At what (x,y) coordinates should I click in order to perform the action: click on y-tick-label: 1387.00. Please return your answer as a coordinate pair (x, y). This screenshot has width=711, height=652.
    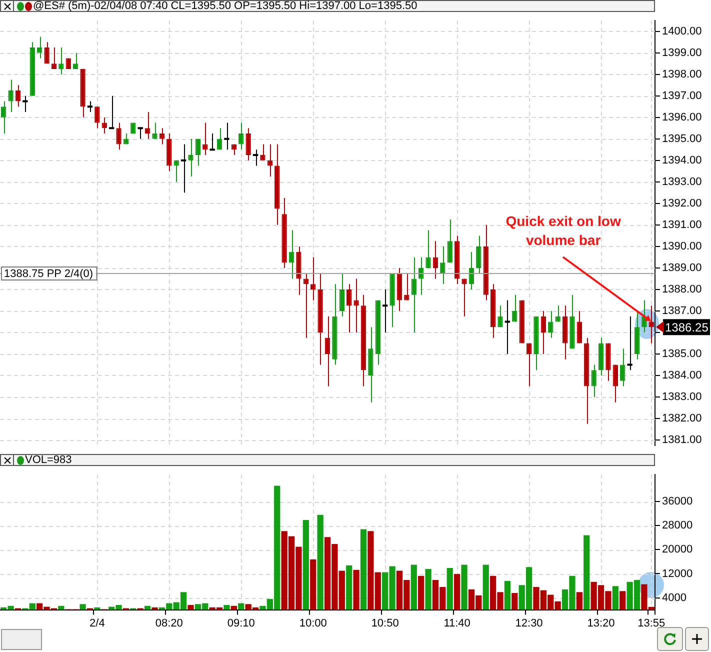
    Looking at the image, I should click on (682, 311).